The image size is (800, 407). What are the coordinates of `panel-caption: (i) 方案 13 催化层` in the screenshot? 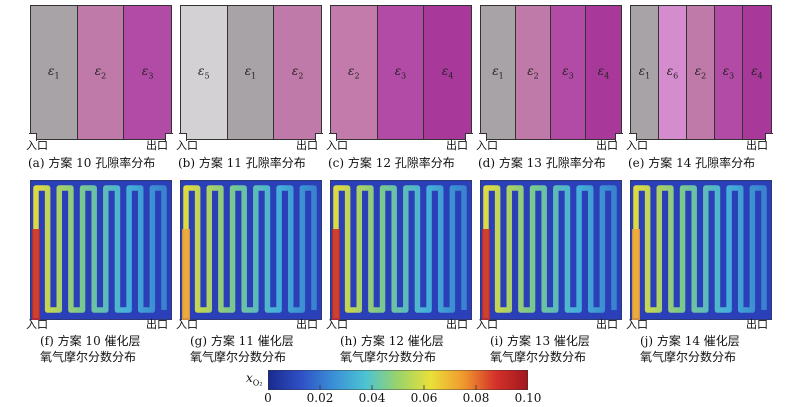 It's located at (540, 341).